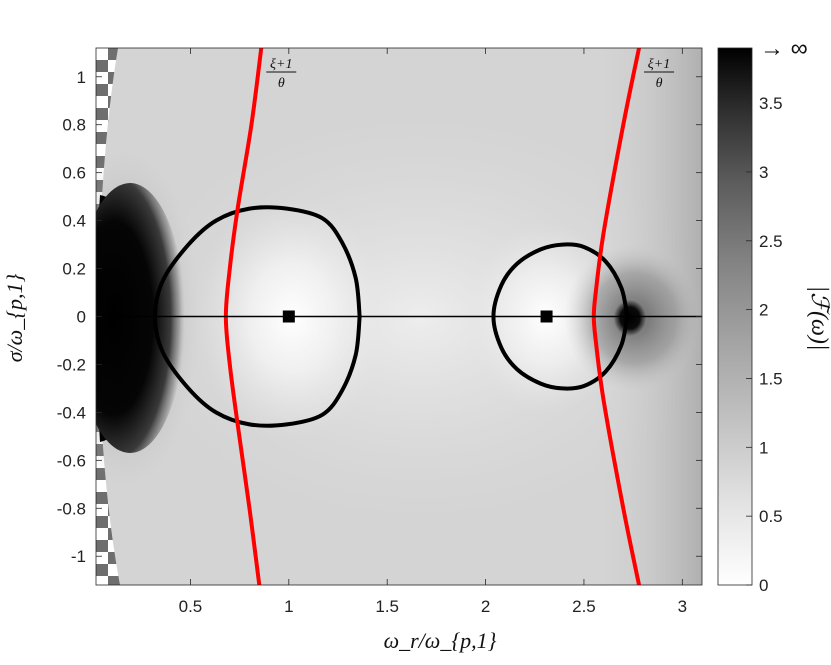 The width and height of the screenshot is (831, 665). What do you see at coordinates (771, 516) in the screenshot?
I see `colorbar-tick-label-1: 0.5` at bounding box center [771, 516].